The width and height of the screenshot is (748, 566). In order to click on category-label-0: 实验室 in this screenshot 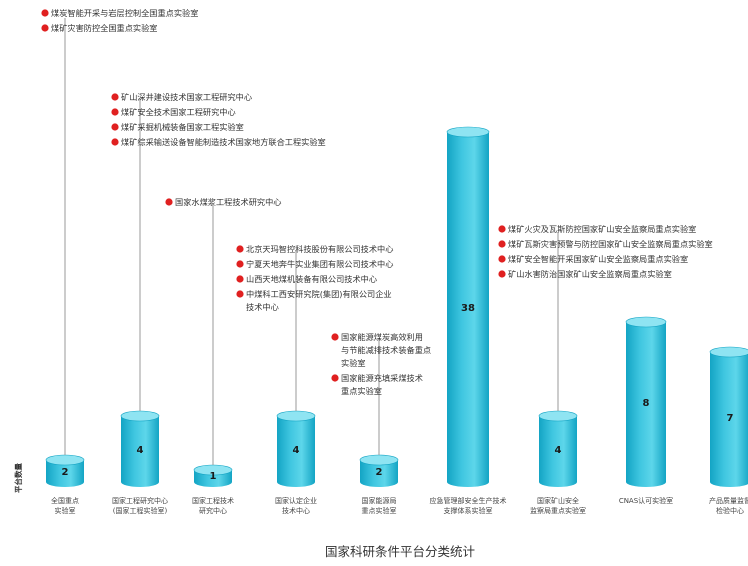, I will do `click(65, 510)`.